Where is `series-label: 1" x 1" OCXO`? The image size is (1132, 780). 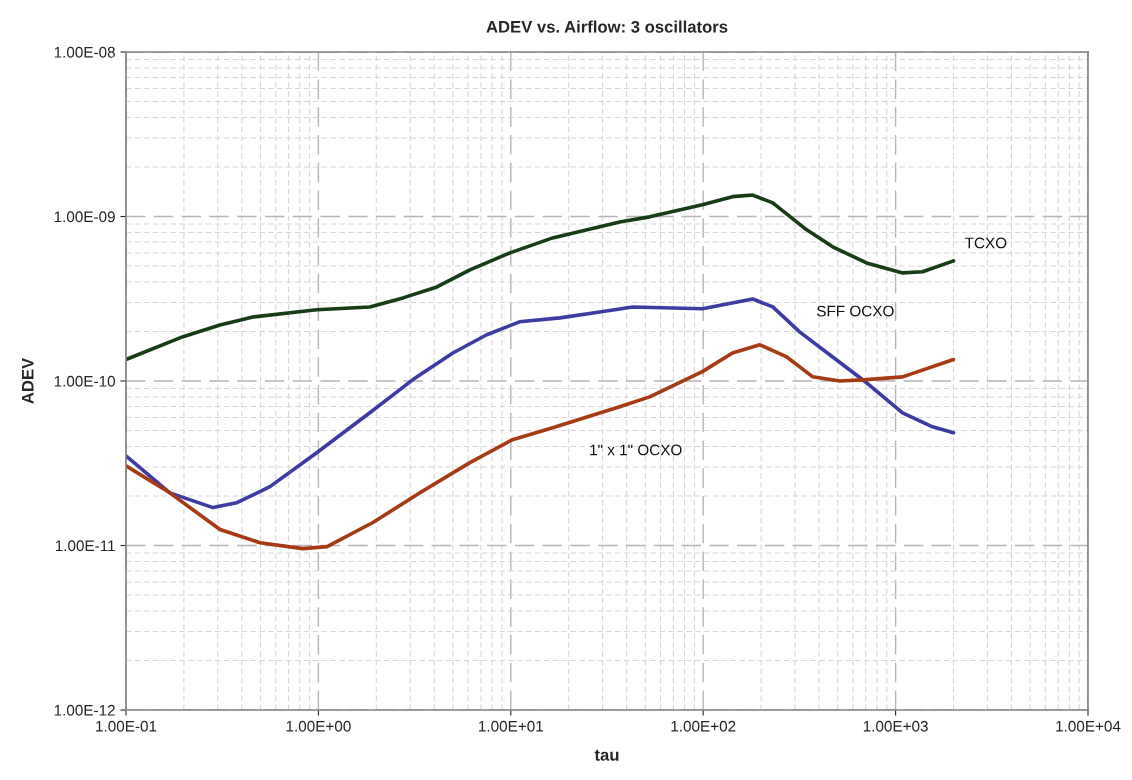 series-label: 1" x 1" OCXO is located at coordinates (636, 450).